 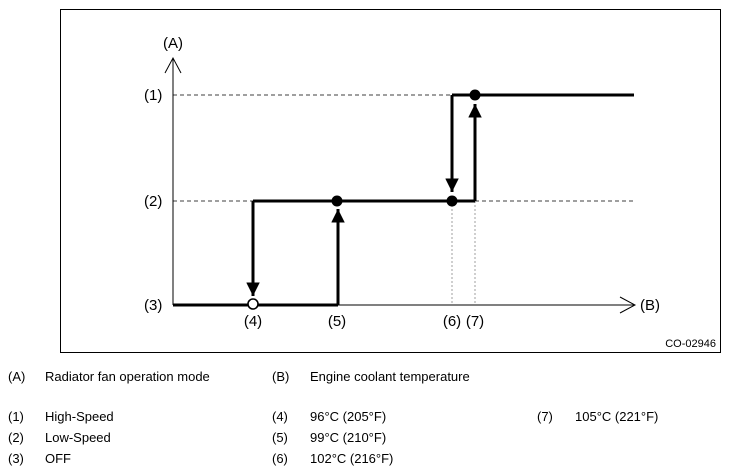 What do you see at coordinates (78, 437) in the screenshot?
I see `legend-text-2: Low-Speed` at bounding box center [78, 437].